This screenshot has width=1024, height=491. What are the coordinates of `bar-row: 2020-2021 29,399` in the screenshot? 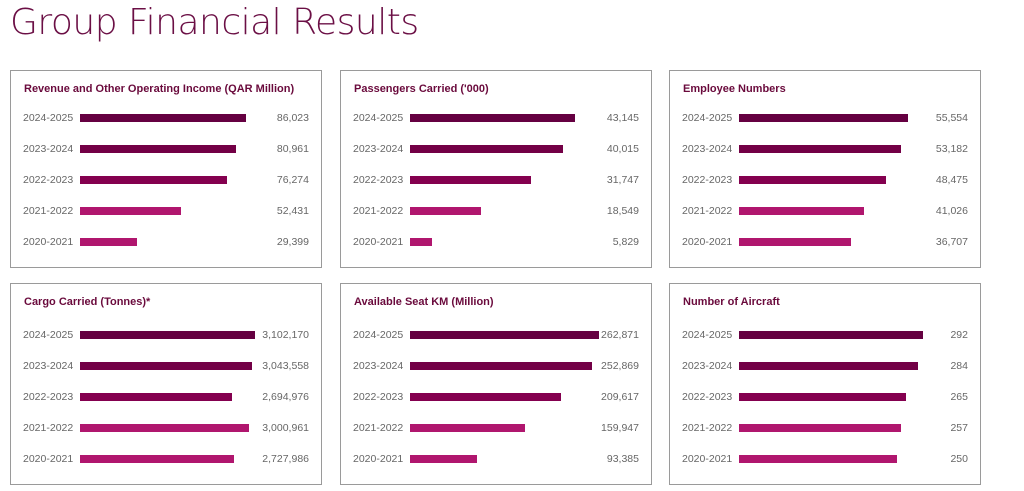 It's located at (166, 242).